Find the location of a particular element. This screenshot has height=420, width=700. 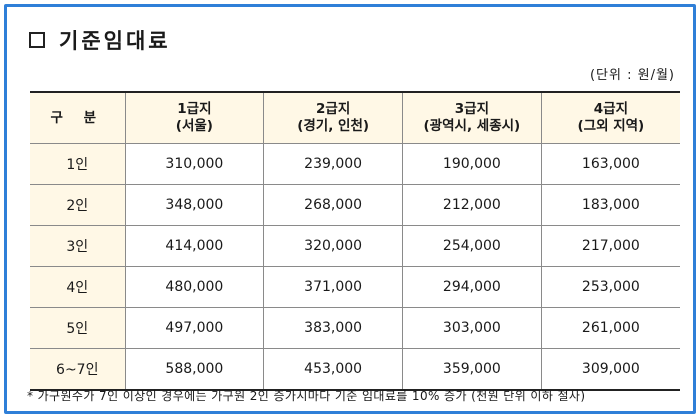

table-cell: 371,000 is located at coordinates (333, 287).